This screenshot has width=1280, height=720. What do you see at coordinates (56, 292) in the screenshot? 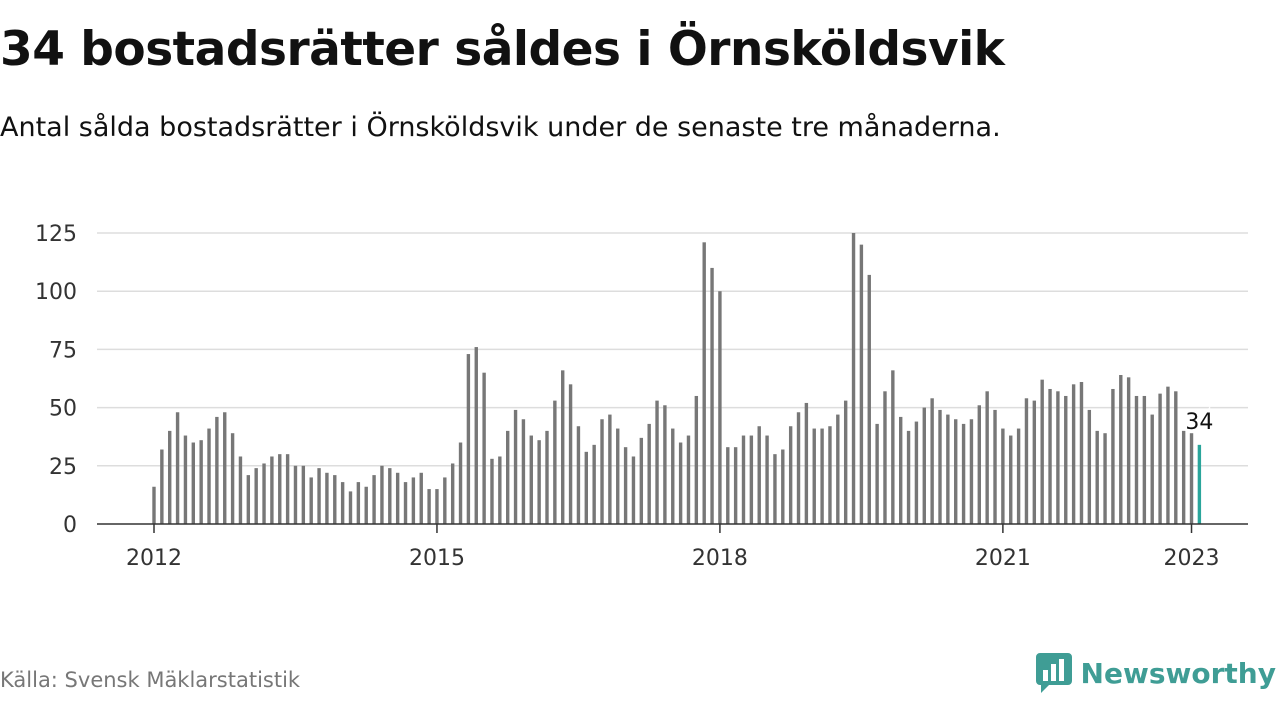
I see `y-tick-label-100: 100` at bounding box center [56, 292].